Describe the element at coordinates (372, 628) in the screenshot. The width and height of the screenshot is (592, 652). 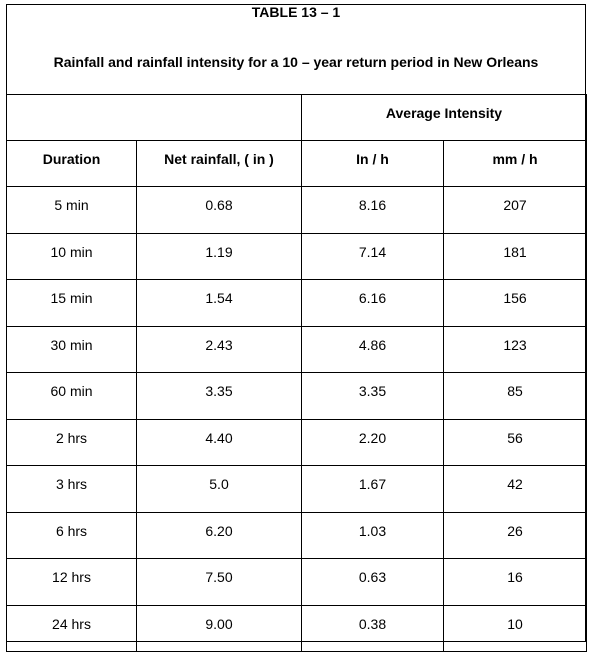
I see `in-per-h-cell: 0.38` at that location.